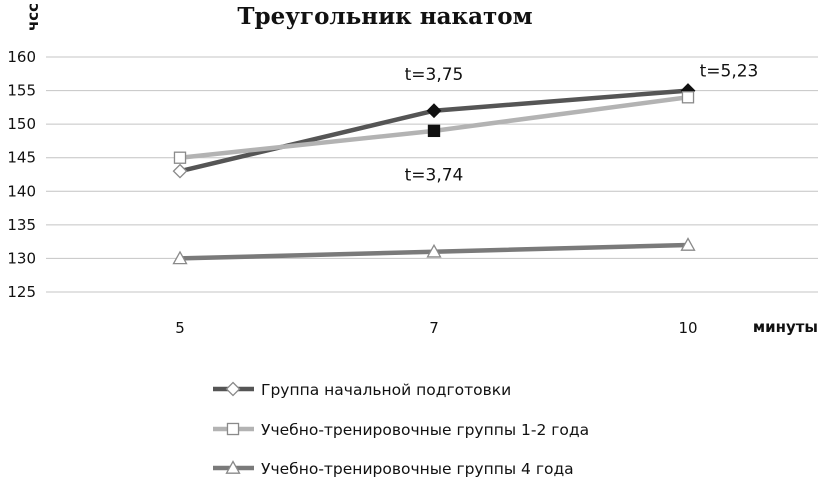 The image size is (820, 479). What do you see at coordinates (687, 328) in the screenshot?
I see `x-tick-label: 10` at bounding box center [687, 328].